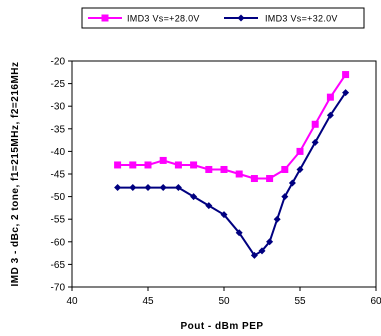 Image resolution: width=381 pixels, height=336 pixels. What do you see at coordinates (301, 19) in the screenshot?
I see `legend-label: IMD3 Vs=+32.0V` at bounding box center [301, 19].